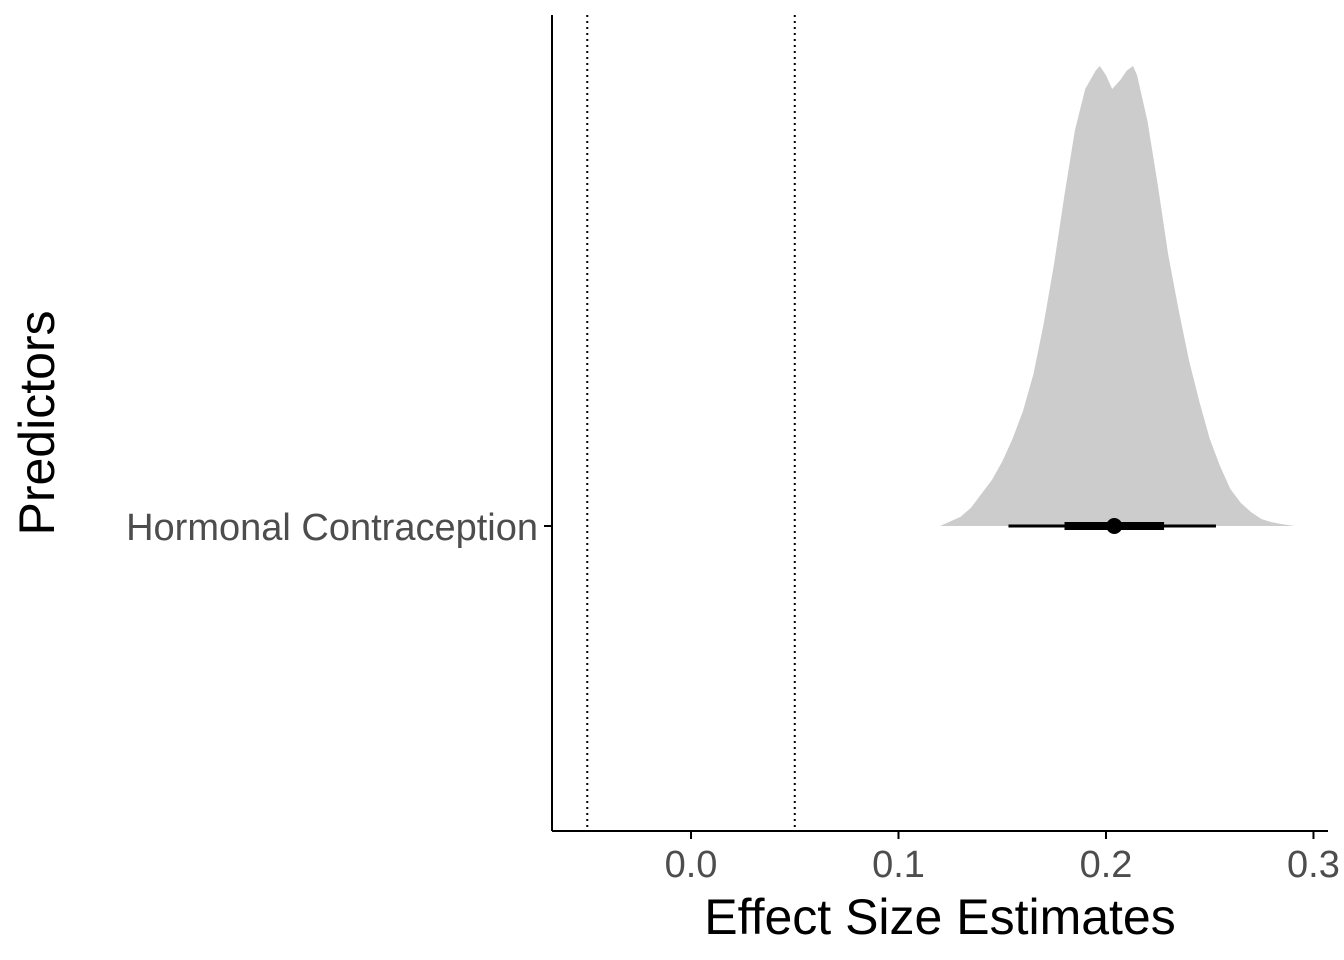 This screenshot has height=960, width=1344. I want to click on y-ticks: Hormonal Contraception, so click(339, 528).